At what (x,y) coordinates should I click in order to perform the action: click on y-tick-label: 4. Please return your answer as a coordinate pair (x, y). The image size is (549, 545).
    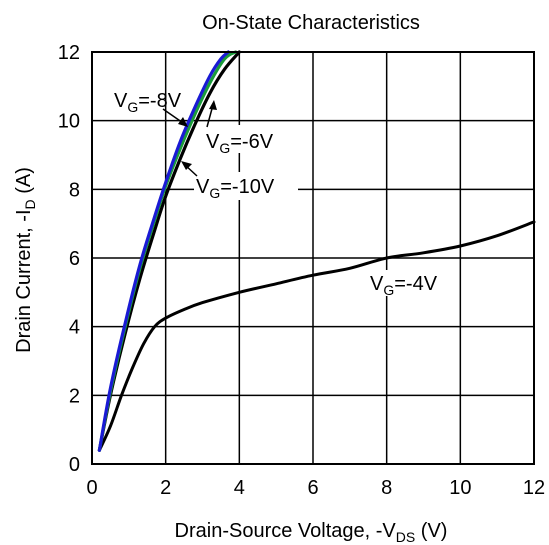
    Looking at the image, I should click on (74, 328).